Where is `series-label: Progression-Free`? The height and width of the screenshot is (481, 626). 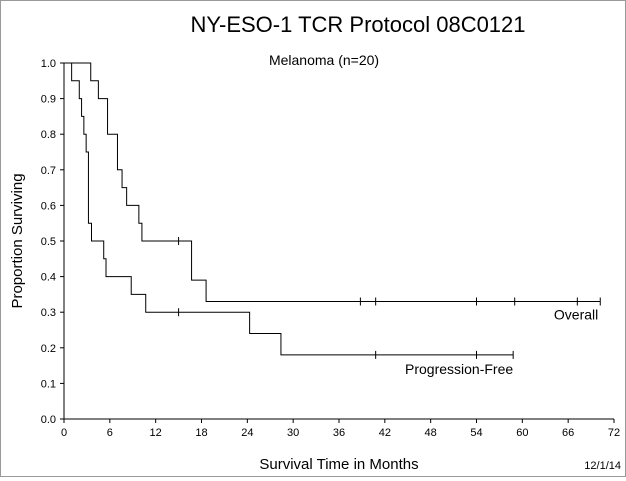
series-label: Progression-Free is located at coordinates (459, 369).